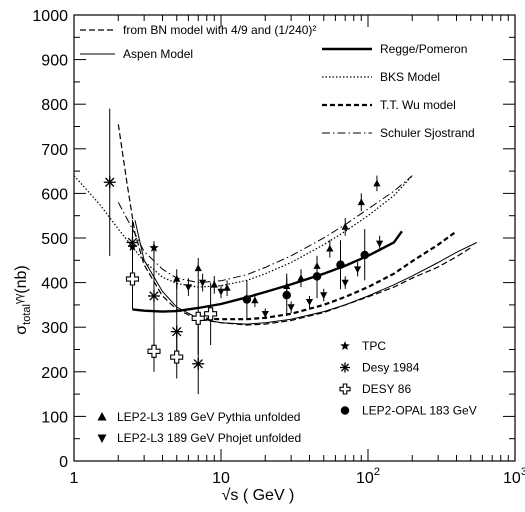  I want to click on legend-marker-open-cross, so click(345, 389).